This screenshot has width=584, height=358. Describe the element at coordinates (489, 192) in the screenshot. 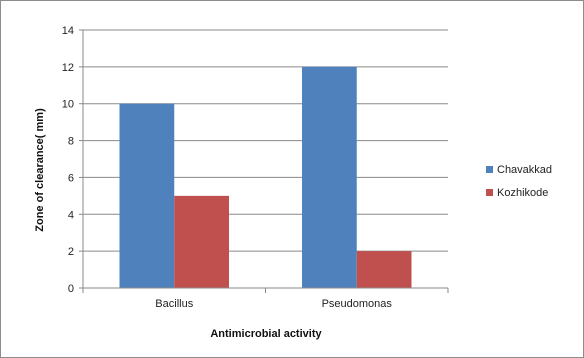

I see `legend-swatch-kozhikode` at that location.